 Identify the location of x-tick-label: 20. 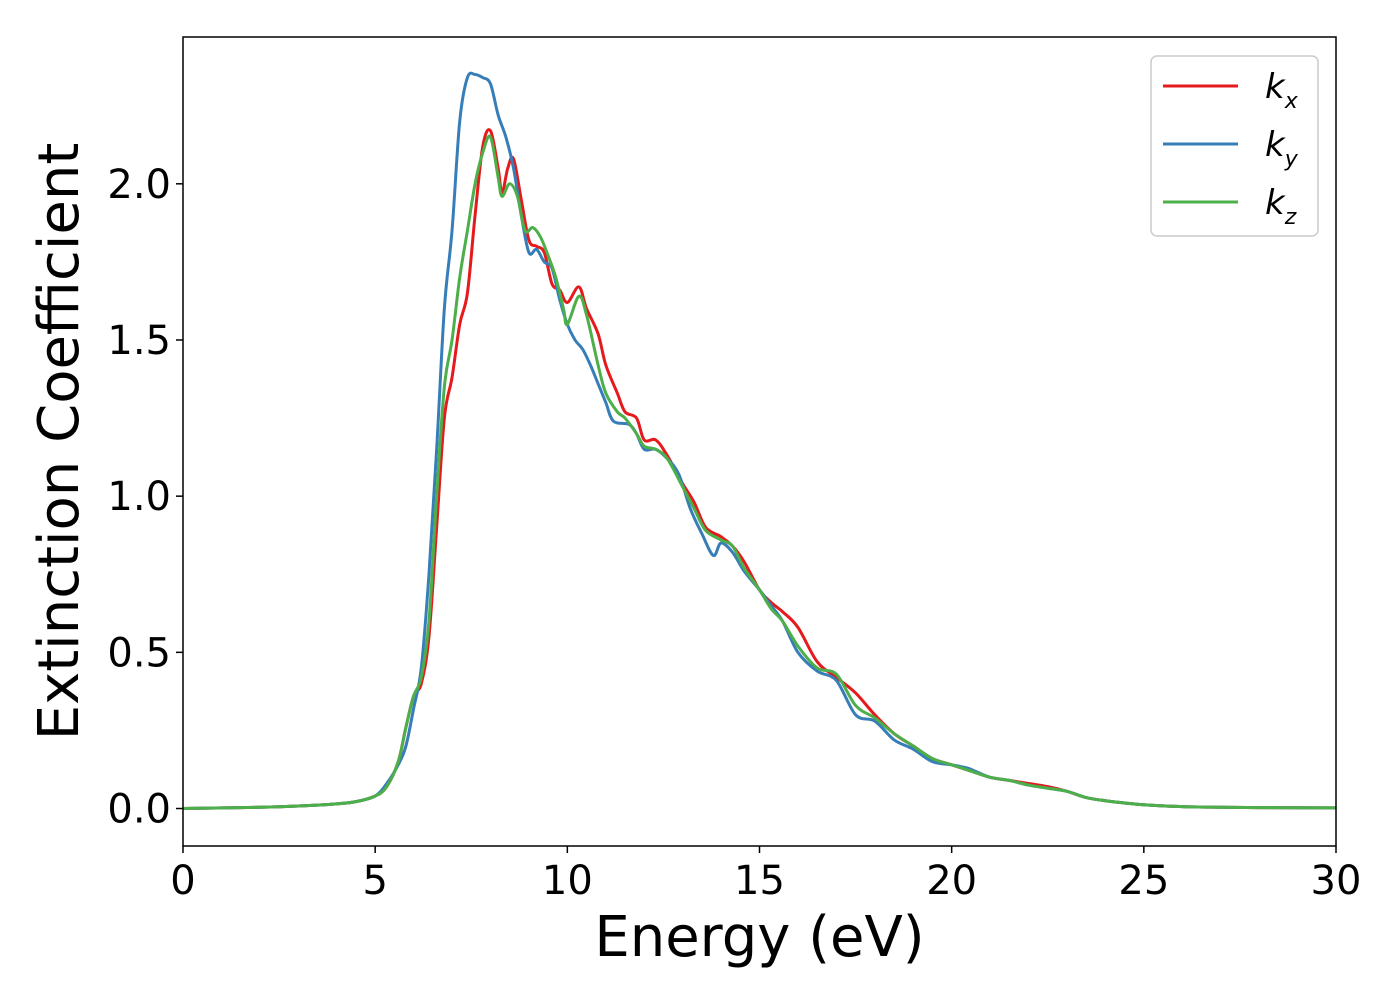
(951, 881).